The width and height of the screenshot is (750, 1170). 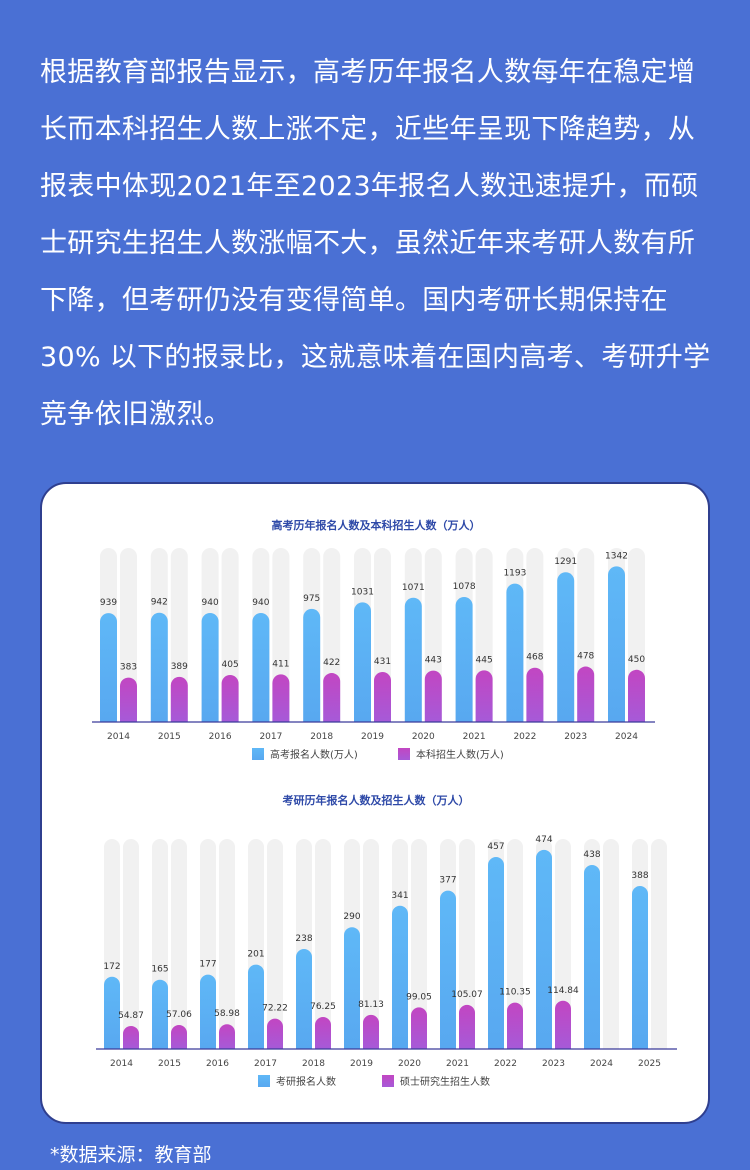 What do you see at coordinates (563, 1024) in the screenshot?
I see `bar-purple-2023` at bounding box center [563, 1024].